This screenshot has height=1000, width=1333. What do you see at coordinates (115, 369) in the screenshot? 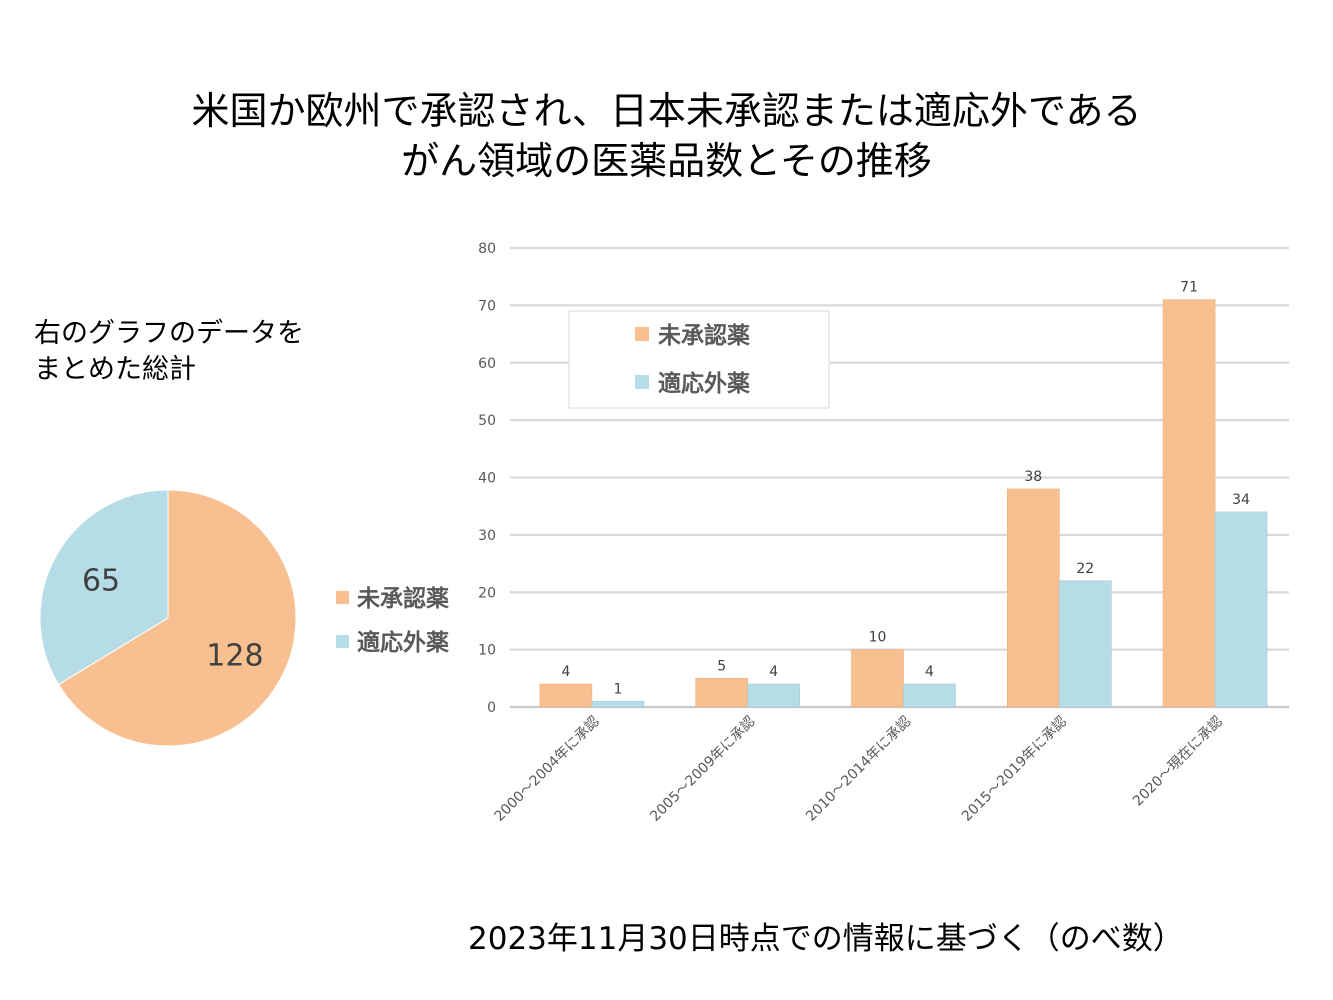
I see `summary-note-line-2: まとめた総計` at bounding box center [115, 369].